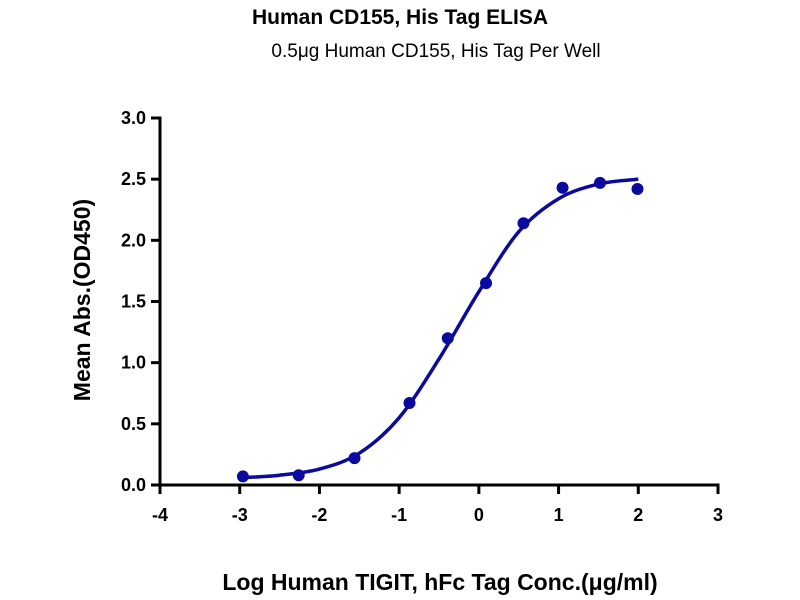 The height and width of the screenshot is (600, 800). What do you see at coordinates (479, 515) in the screenshot?
I see `x-tick-label: 0` at bounding box center [479, 515].